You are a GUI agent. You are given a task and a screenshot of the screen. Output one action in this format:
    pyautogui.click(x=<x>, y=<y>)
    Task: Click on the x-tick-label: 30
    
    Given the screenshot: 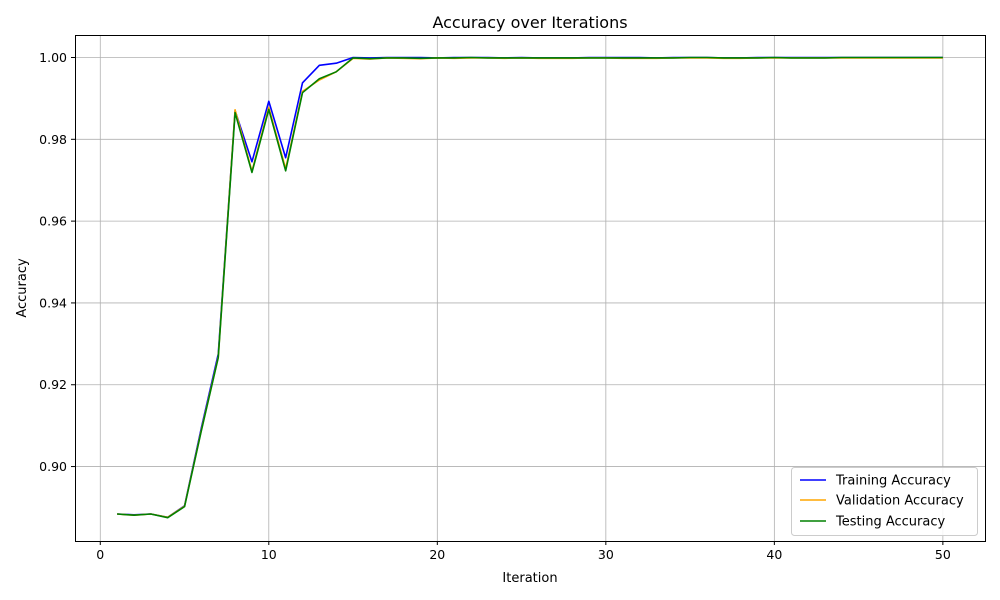 What is the action you would take?
    pyautogui.click(x=606, y=554)
    